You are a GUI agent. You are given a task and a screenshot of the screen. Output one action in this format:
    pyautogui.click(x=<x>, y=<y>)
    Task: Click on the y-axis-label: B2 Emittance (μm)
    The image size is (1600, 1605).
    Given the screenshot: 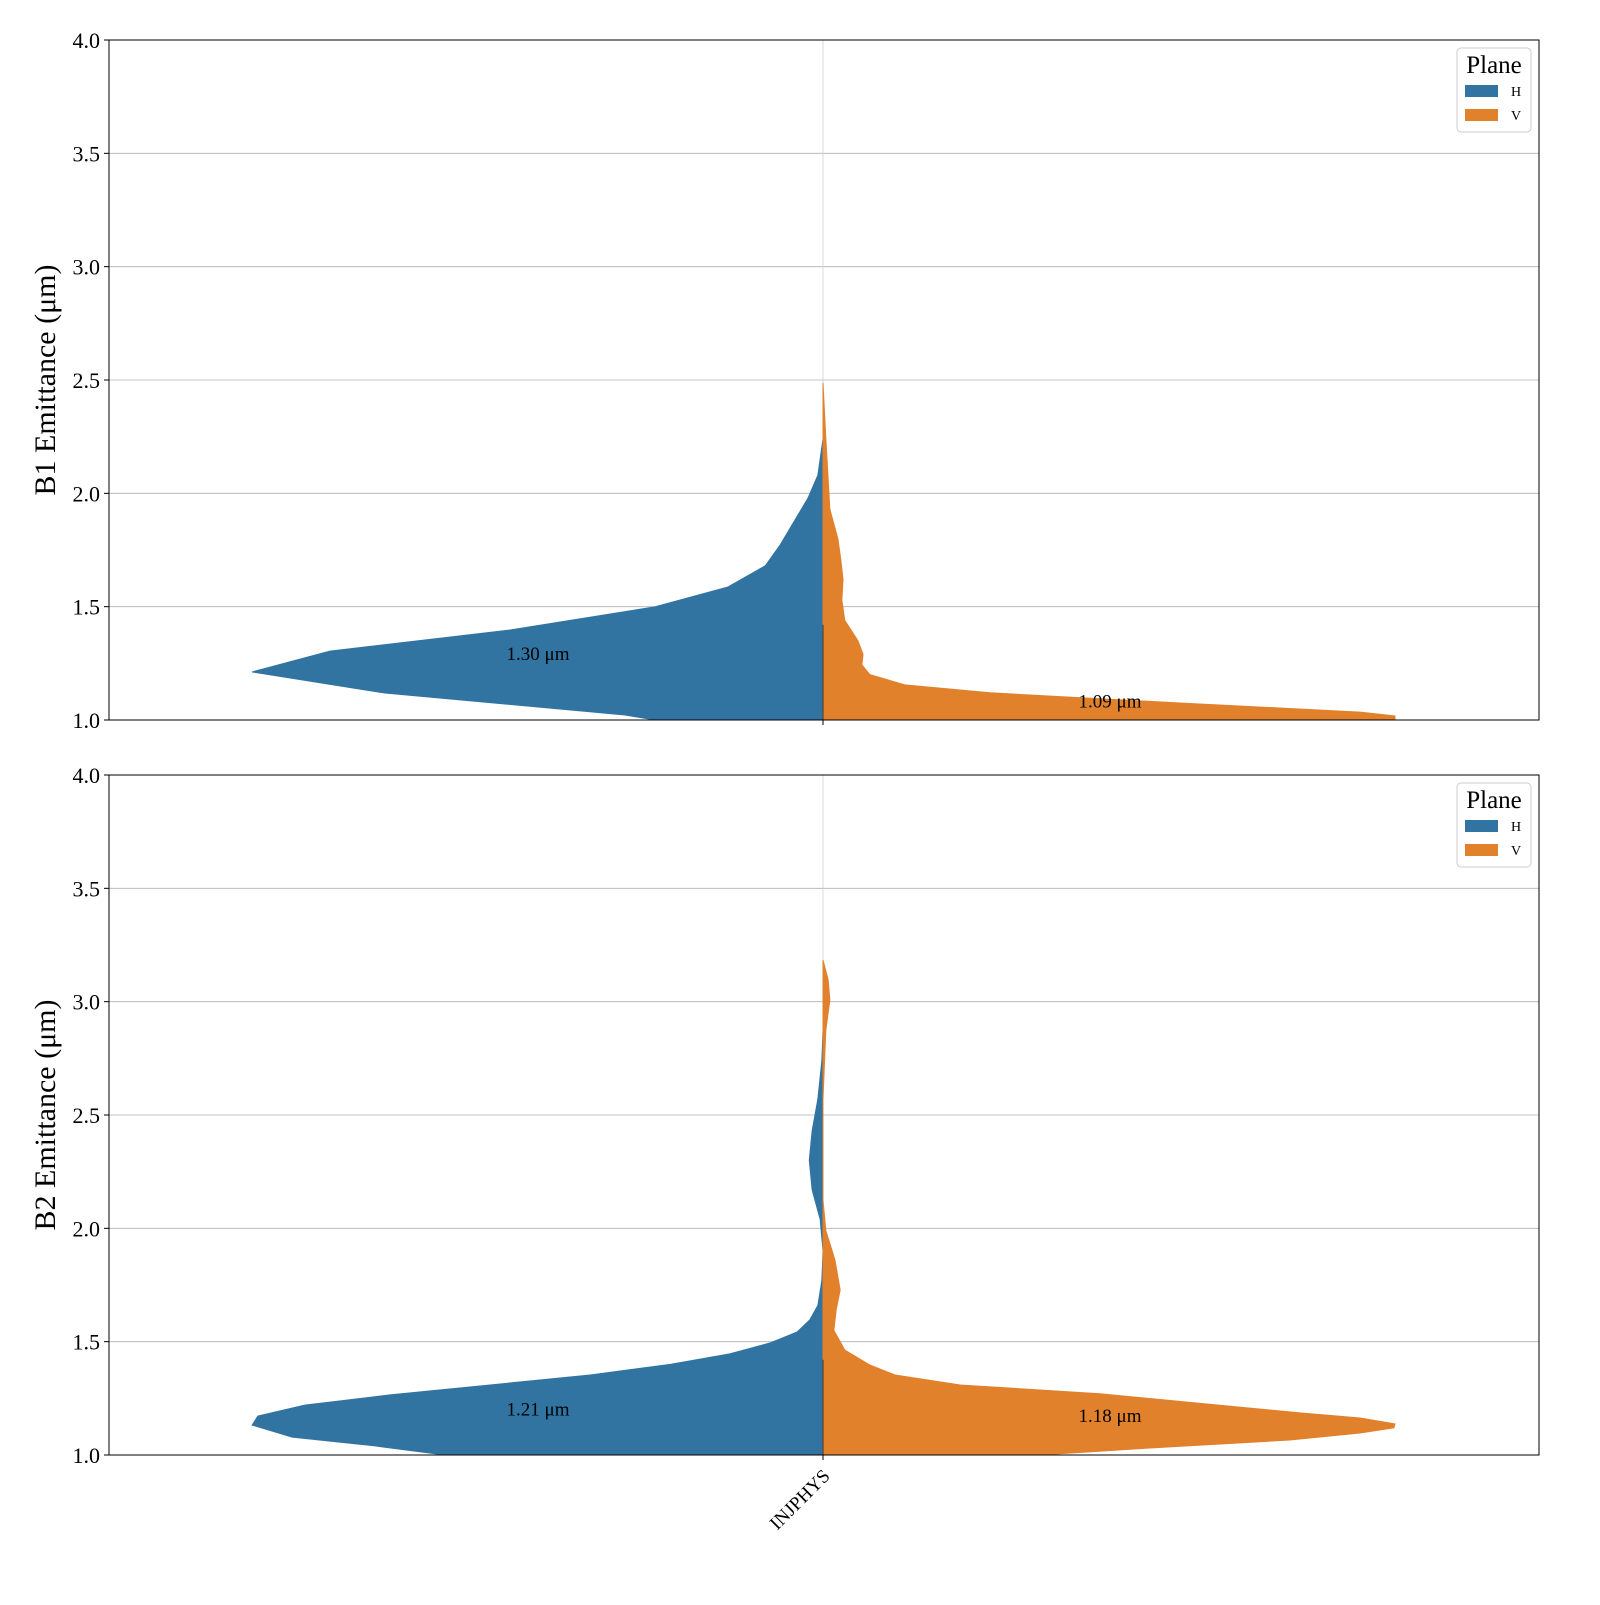 What is the action you would take?
    pyautogui.click(x=45, y=1114)
    